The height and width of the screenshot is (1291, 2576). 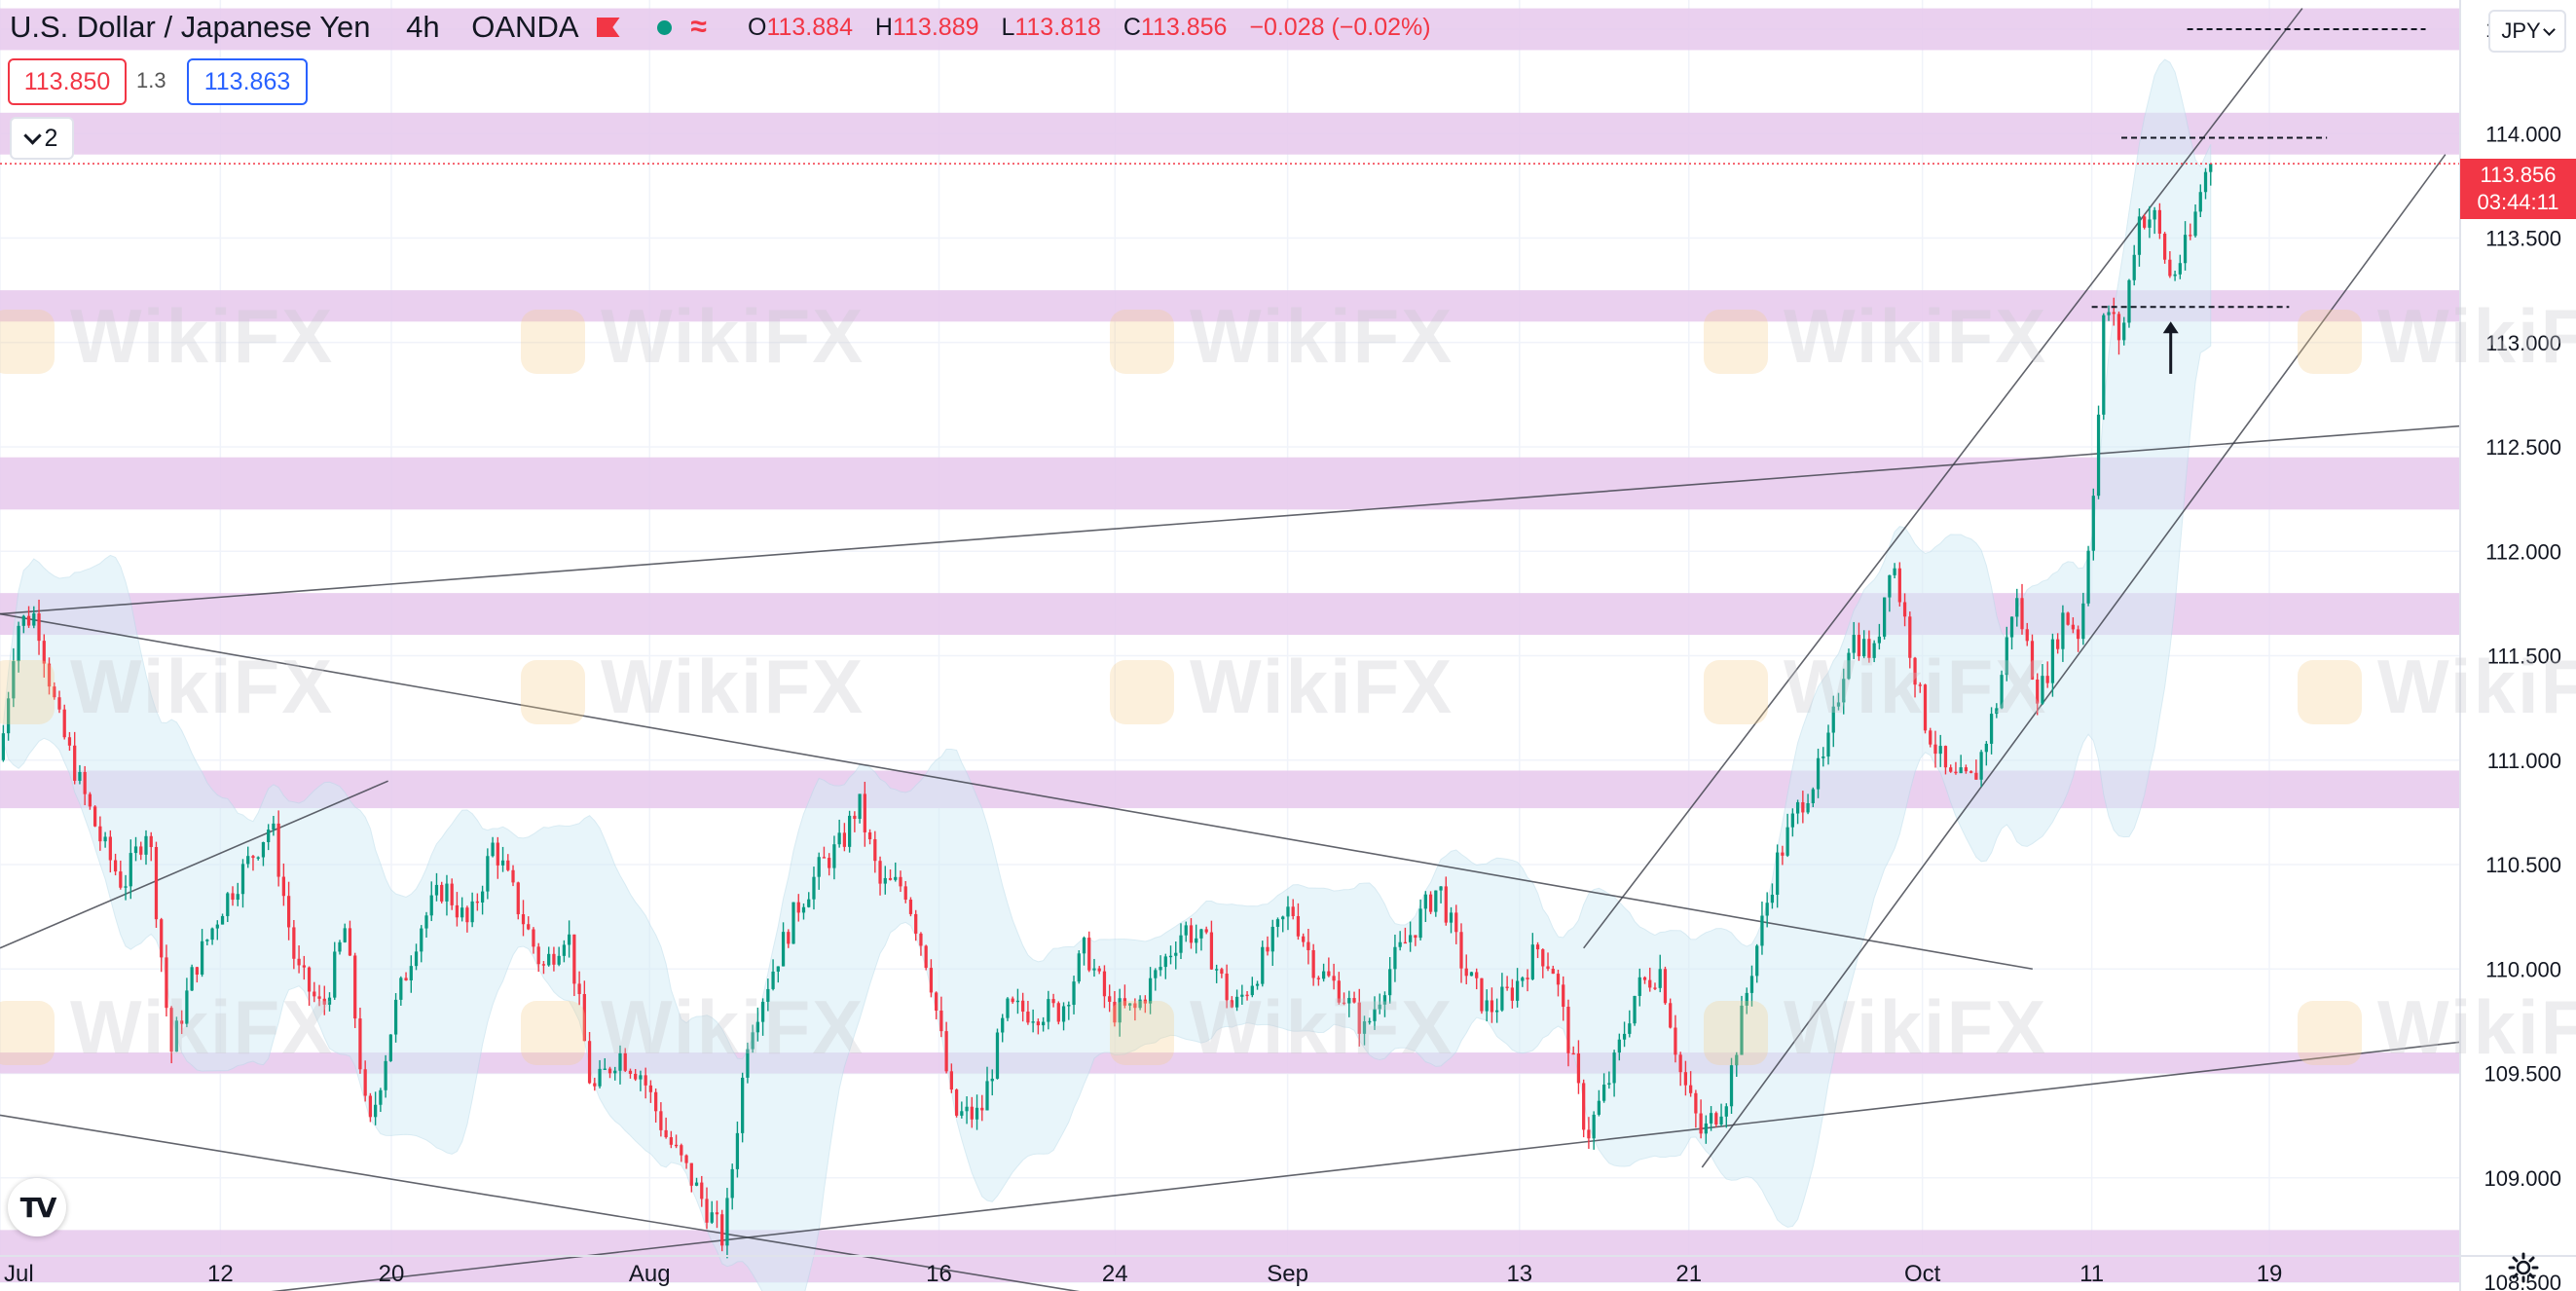 I want to click on y-tick-label: 112.000, so click(x=2523, y=551).